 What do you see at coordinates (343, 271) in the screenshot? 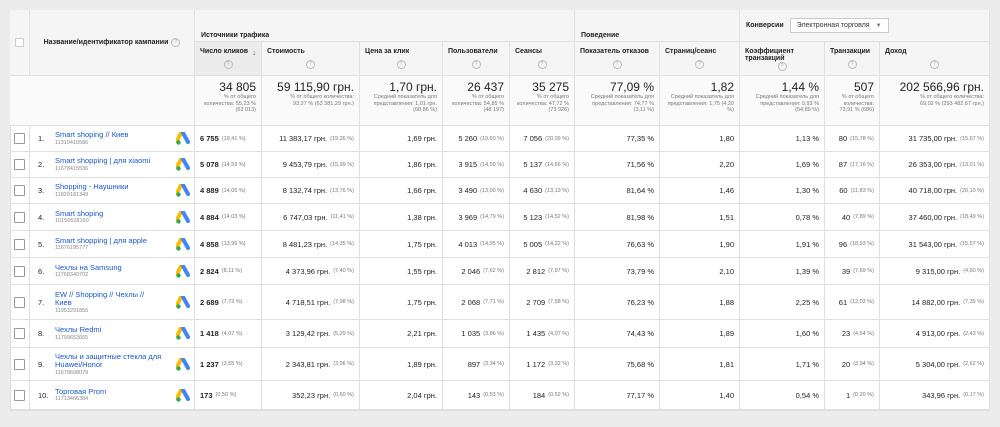
I see `cell-percent: (7,40 %)` at bounding box center [343, 271].